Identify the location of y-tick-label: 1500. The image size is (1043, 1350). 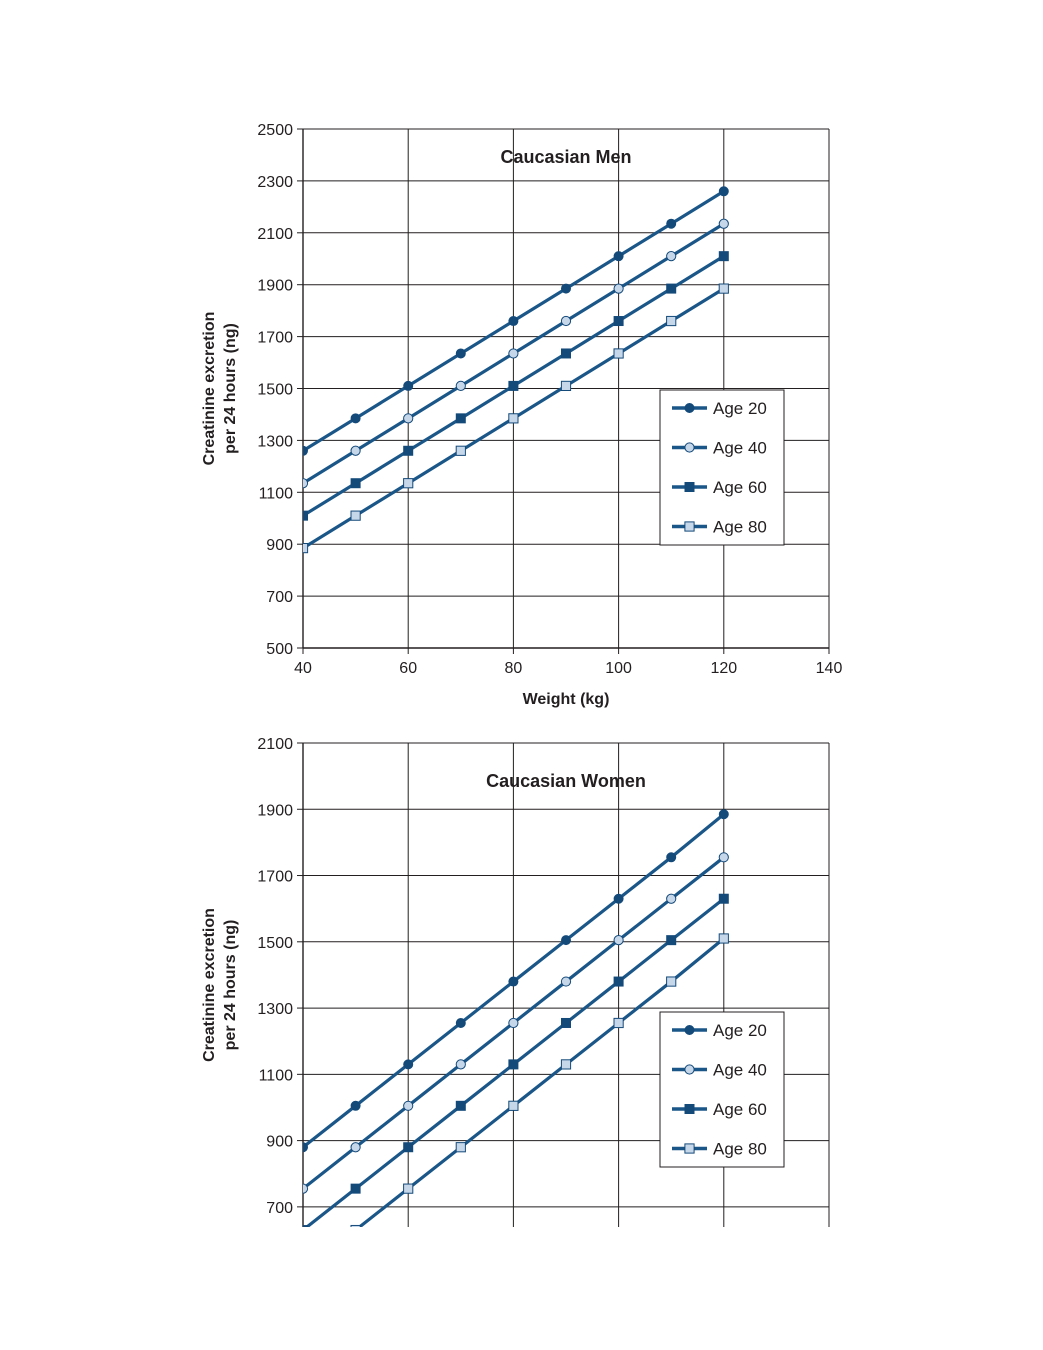
(275, 943).